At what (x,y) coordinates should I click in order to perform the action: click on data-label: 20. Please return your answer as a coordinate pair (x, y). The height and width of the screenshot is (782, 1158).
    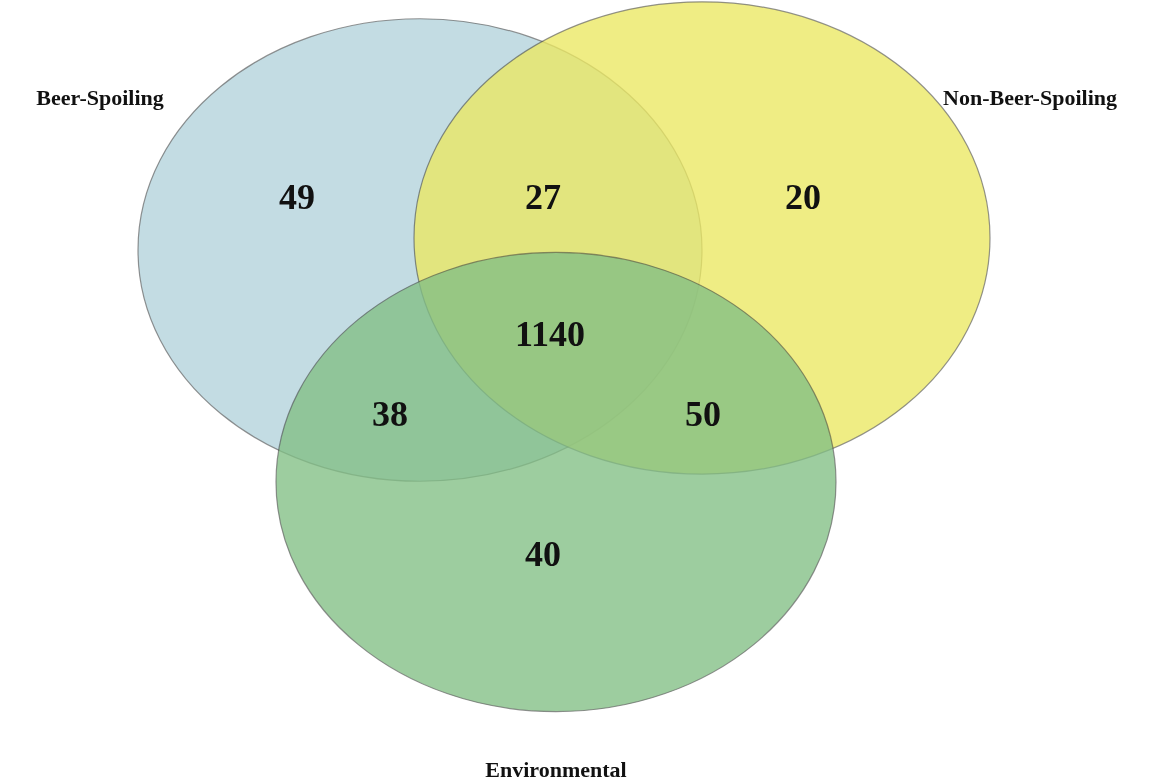
    Looking at the image, I should click on (803, 197).